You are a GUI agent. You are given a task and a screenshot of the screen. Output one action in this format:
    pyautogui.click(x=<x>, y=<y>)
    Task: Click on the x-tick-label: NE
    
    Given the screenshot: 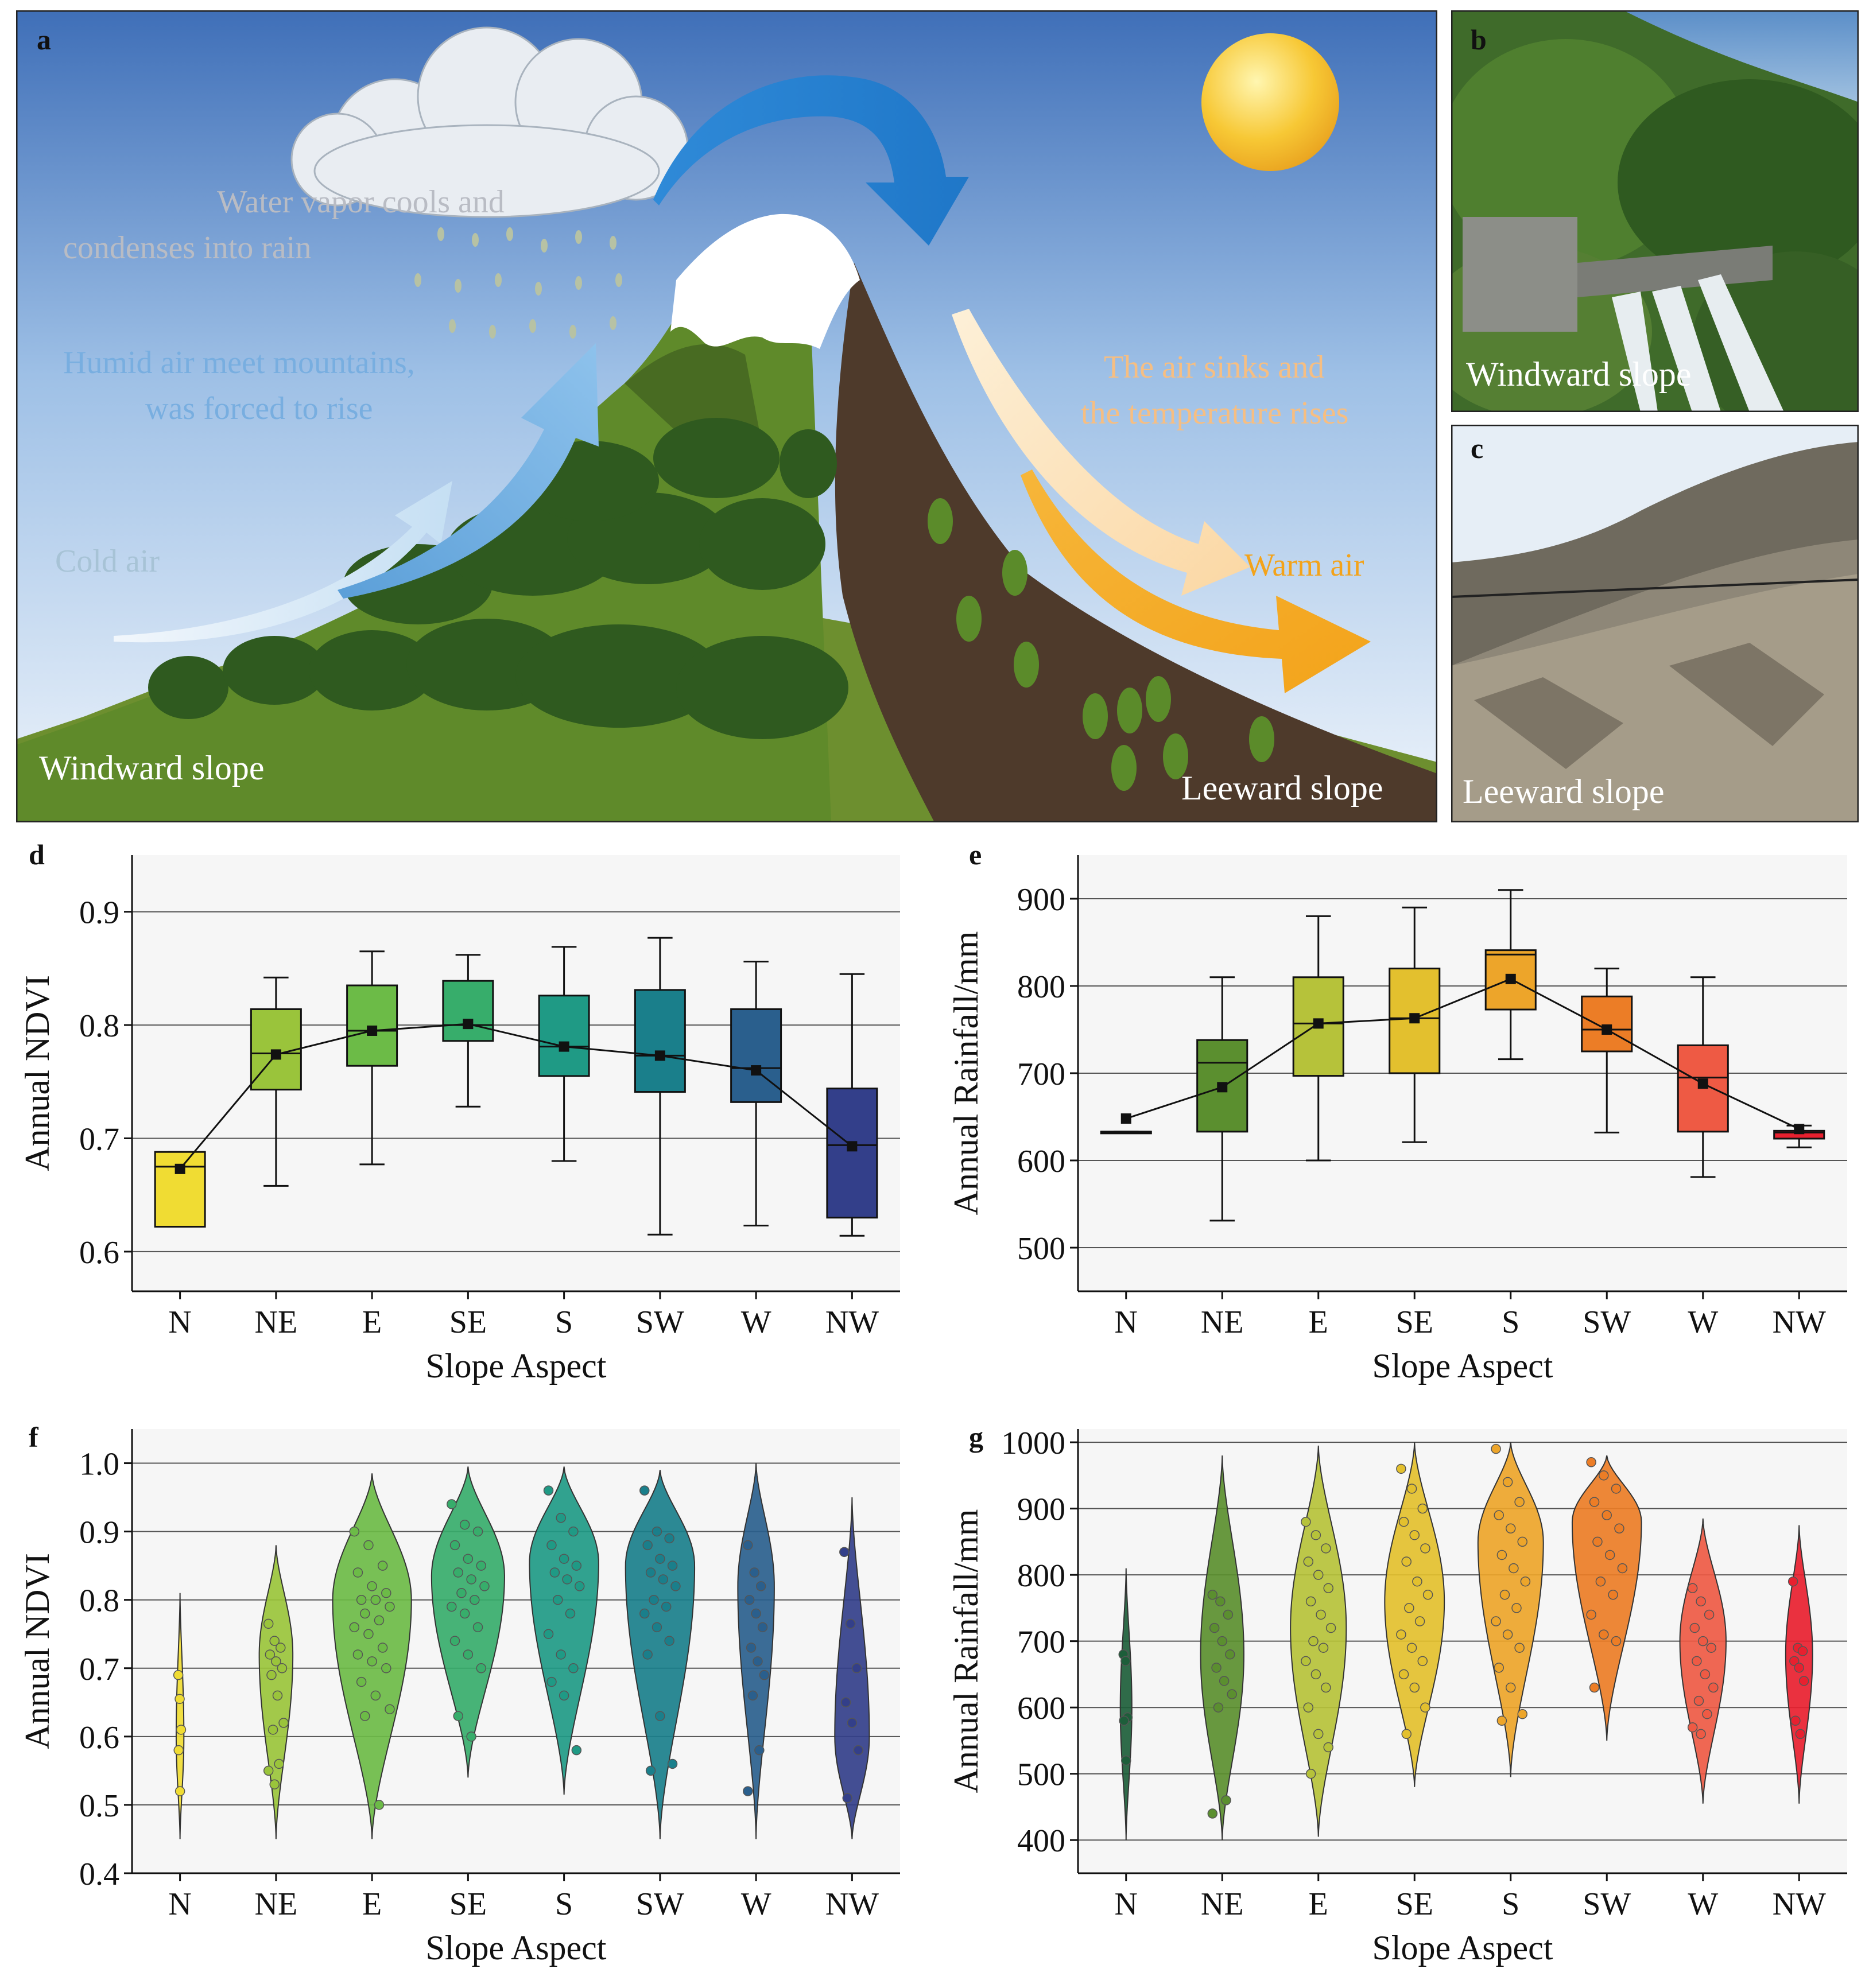 What is the action you would take?
    pyautogui.click(x=1222, y=1322)
    